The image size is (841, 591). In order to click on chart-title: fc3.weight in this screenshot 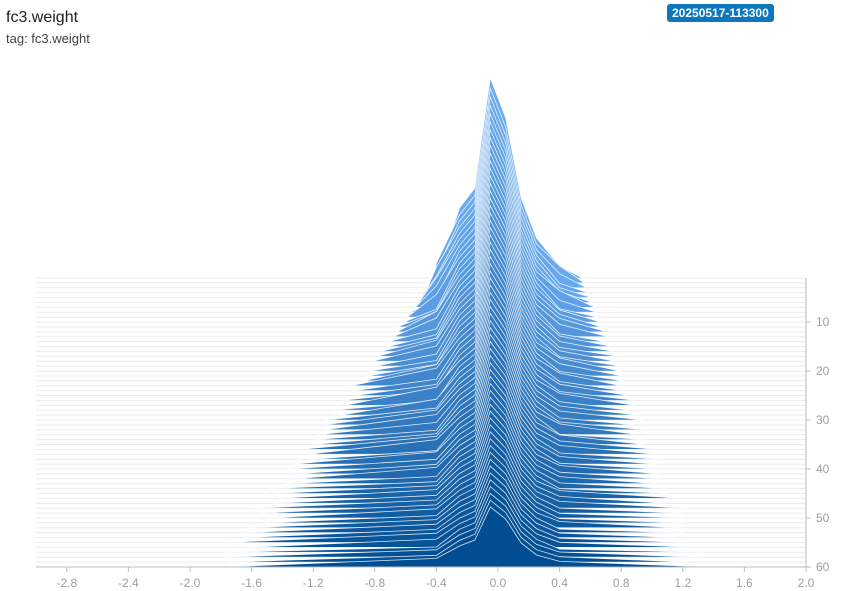, I will do `click(42, 17)`.